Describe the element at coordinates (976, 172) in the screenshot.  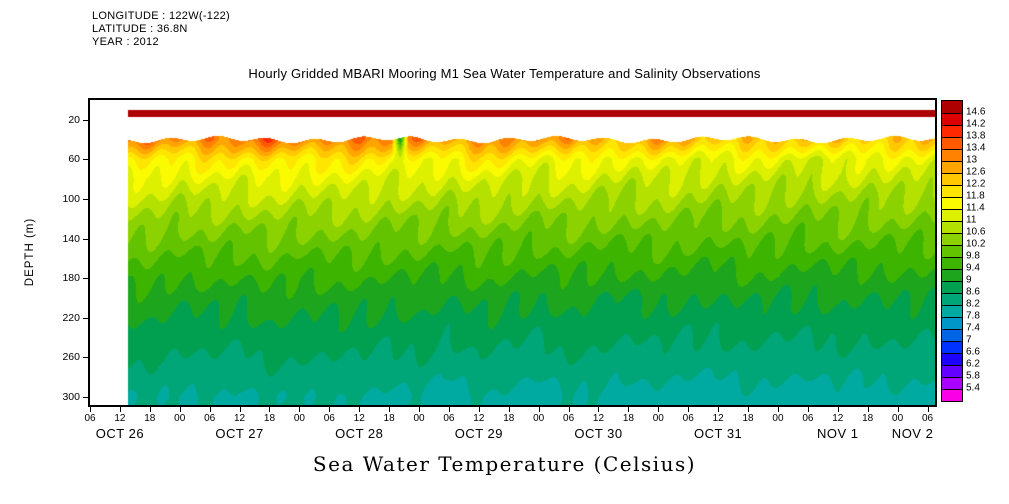
I see `colorbar-label: 12.6` at that location.